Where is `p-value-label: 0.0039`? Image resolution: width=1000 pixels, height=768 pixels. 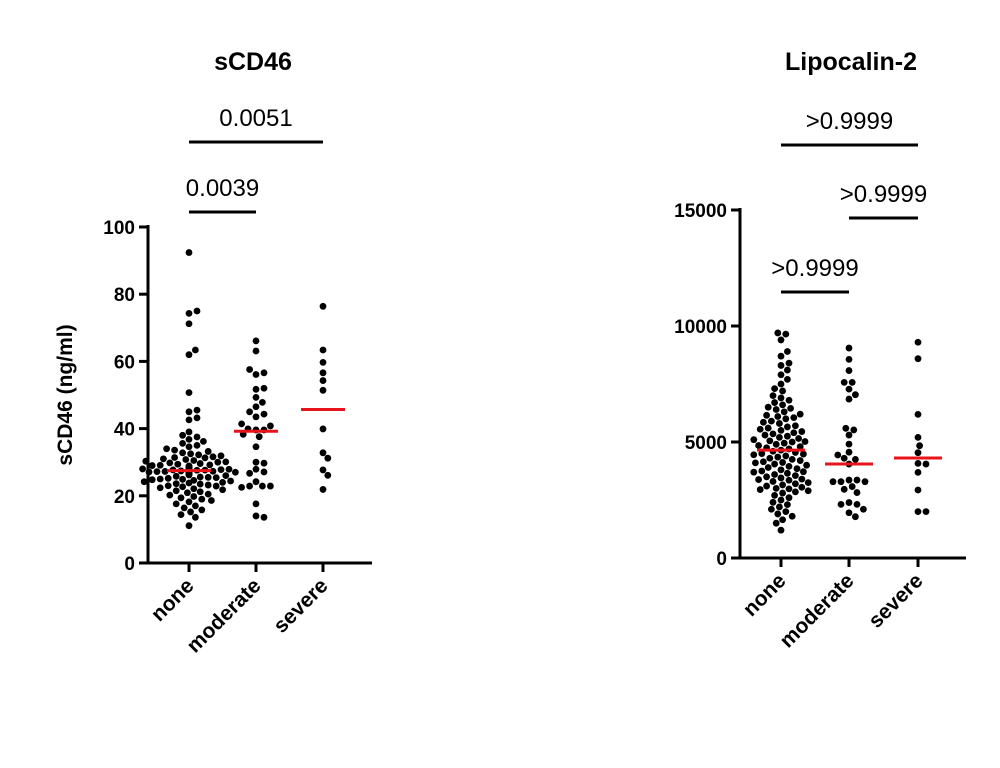
p-value-label: 0.0039 is located at coordinates (222, 188).